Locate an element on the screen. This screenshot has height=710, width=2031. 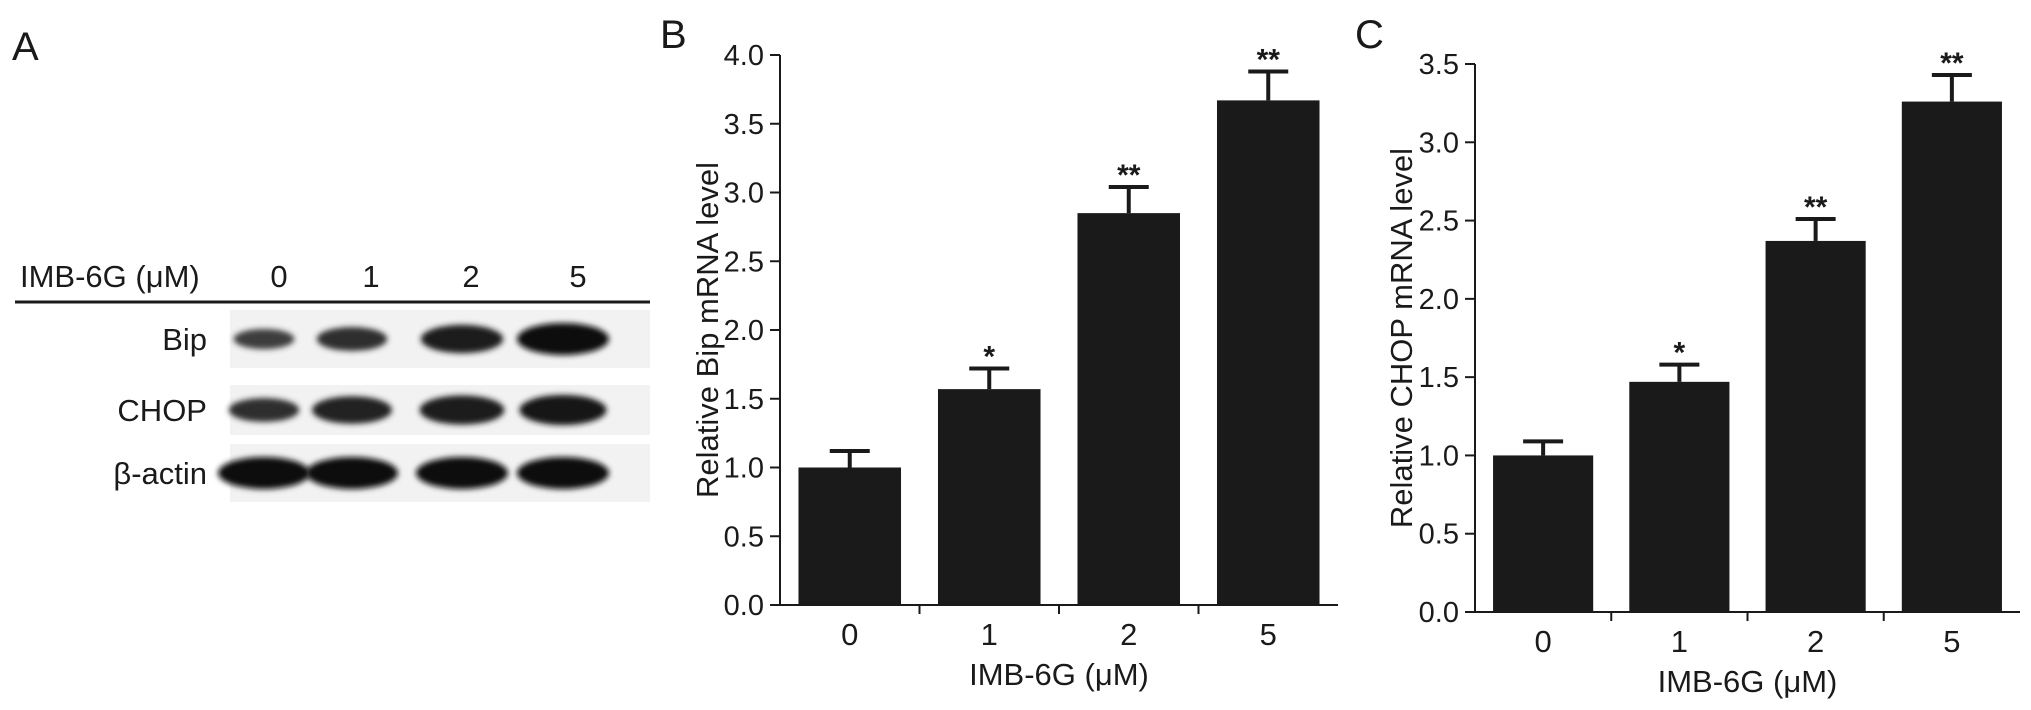
blot-row-label: CHOP is located at coordinates (162, 410).